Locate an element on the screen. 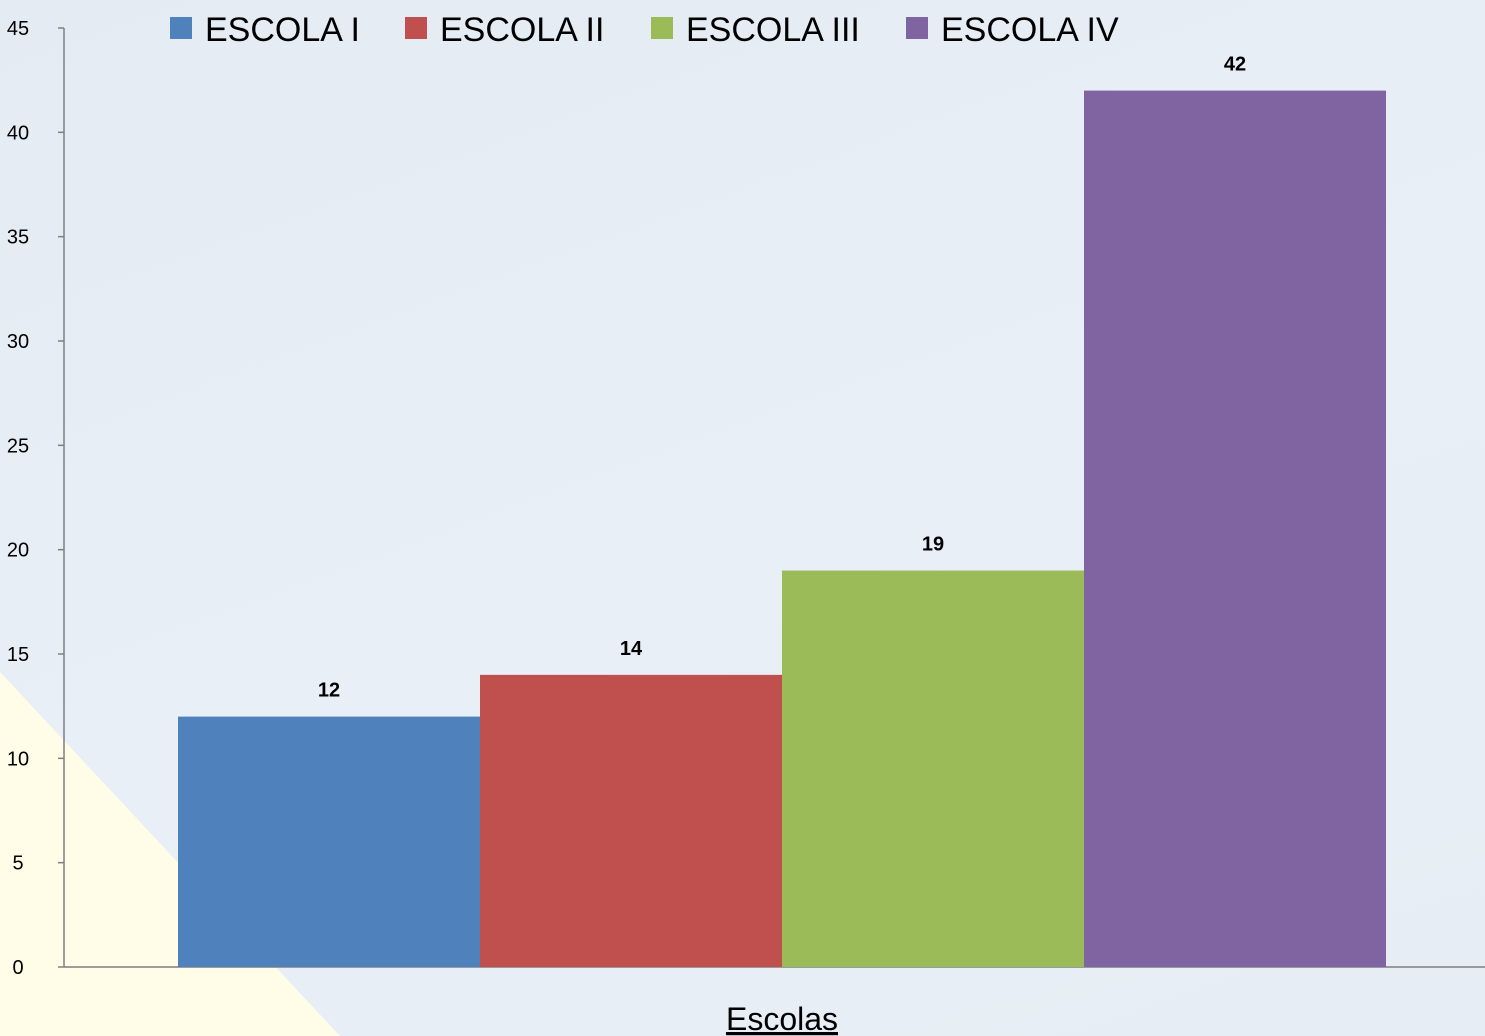  data-label-2: 14 is located at coordinates (631, 649).